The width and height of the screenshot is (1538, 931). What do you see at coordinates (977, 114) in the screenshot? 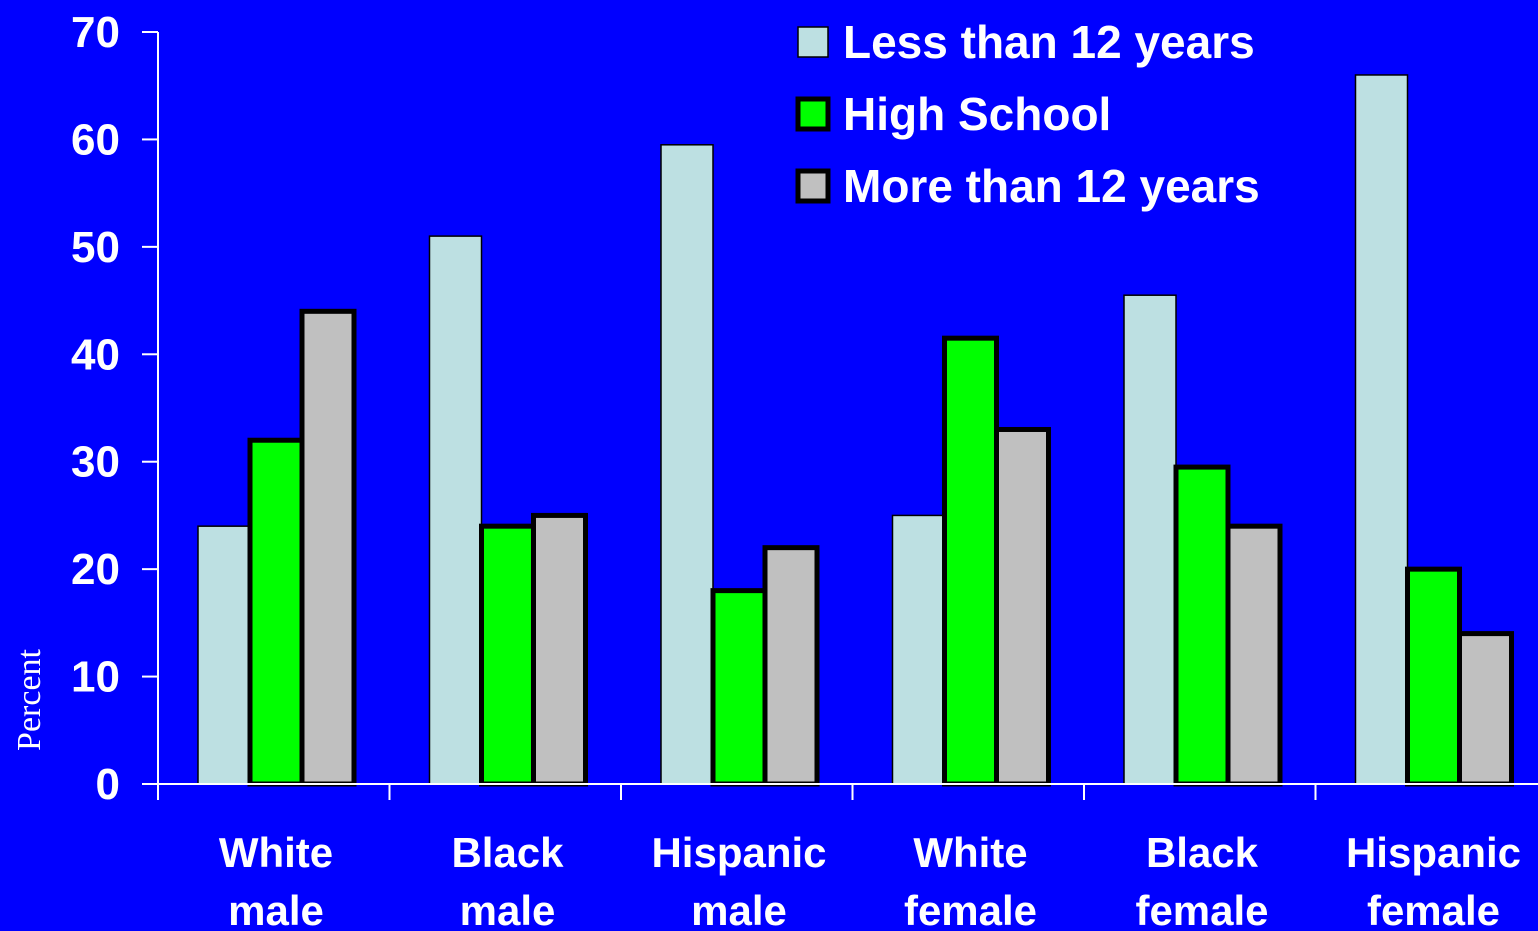
I see `legend-label-1: High School` at bounding box center [977, 114].